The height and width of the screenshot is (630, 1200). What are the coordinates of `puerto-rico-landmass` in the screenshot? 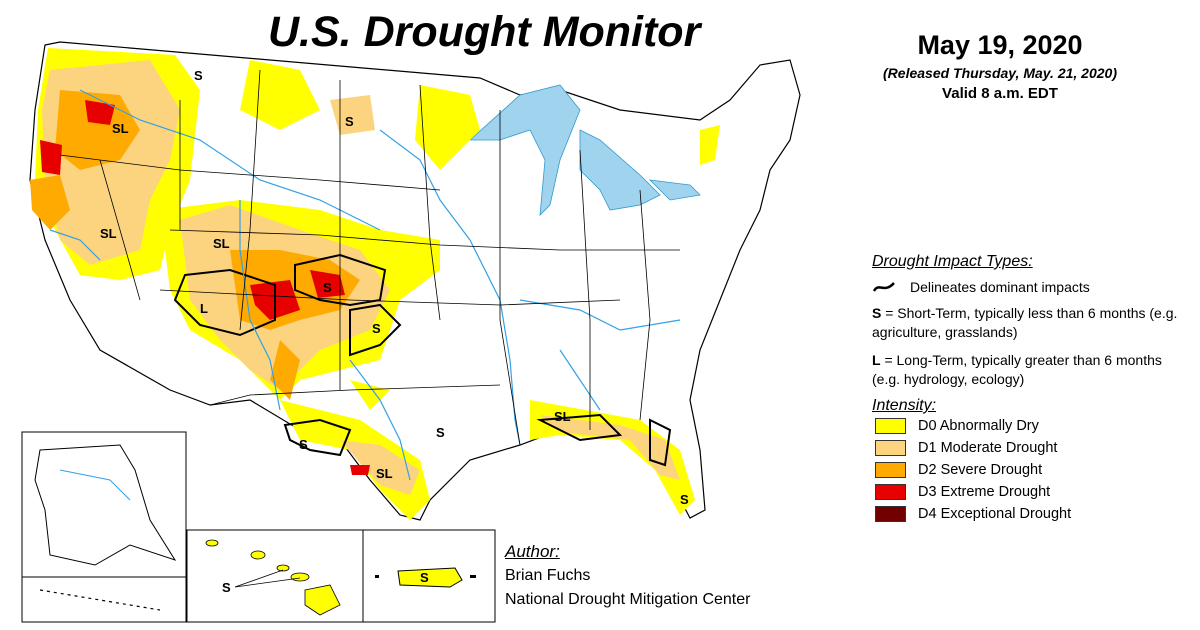 It's located at (430, 577).